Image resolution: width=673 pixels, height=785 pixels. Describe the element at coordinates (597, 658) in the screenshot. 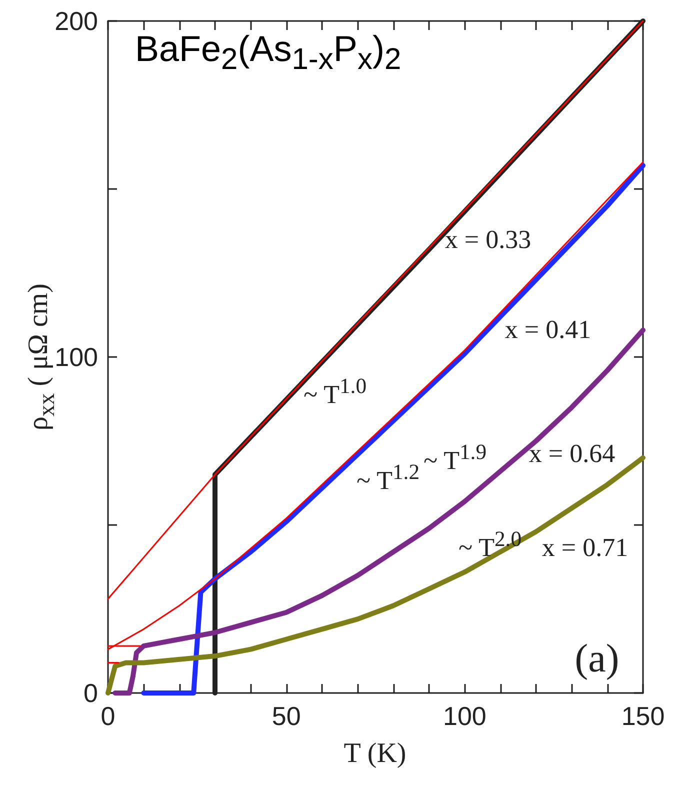

I see `annotation: (a)` at that location.